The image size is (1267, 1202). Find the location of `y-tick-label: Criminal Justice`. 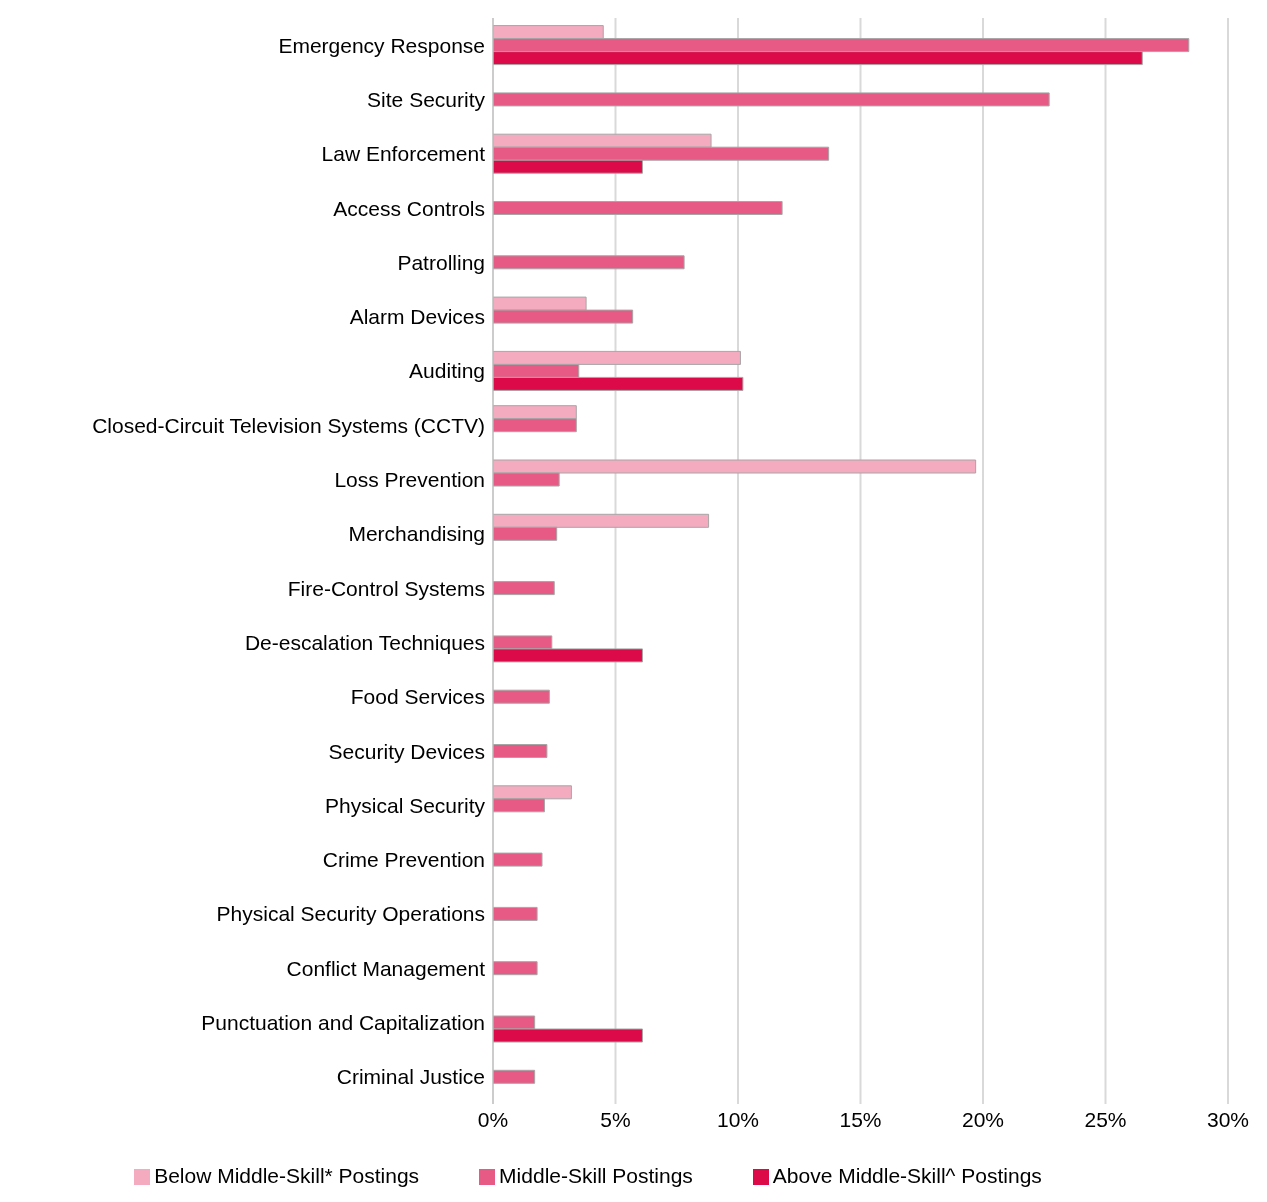

y-tick-label: Criminal Justice is located at coordinates (410, 1077).